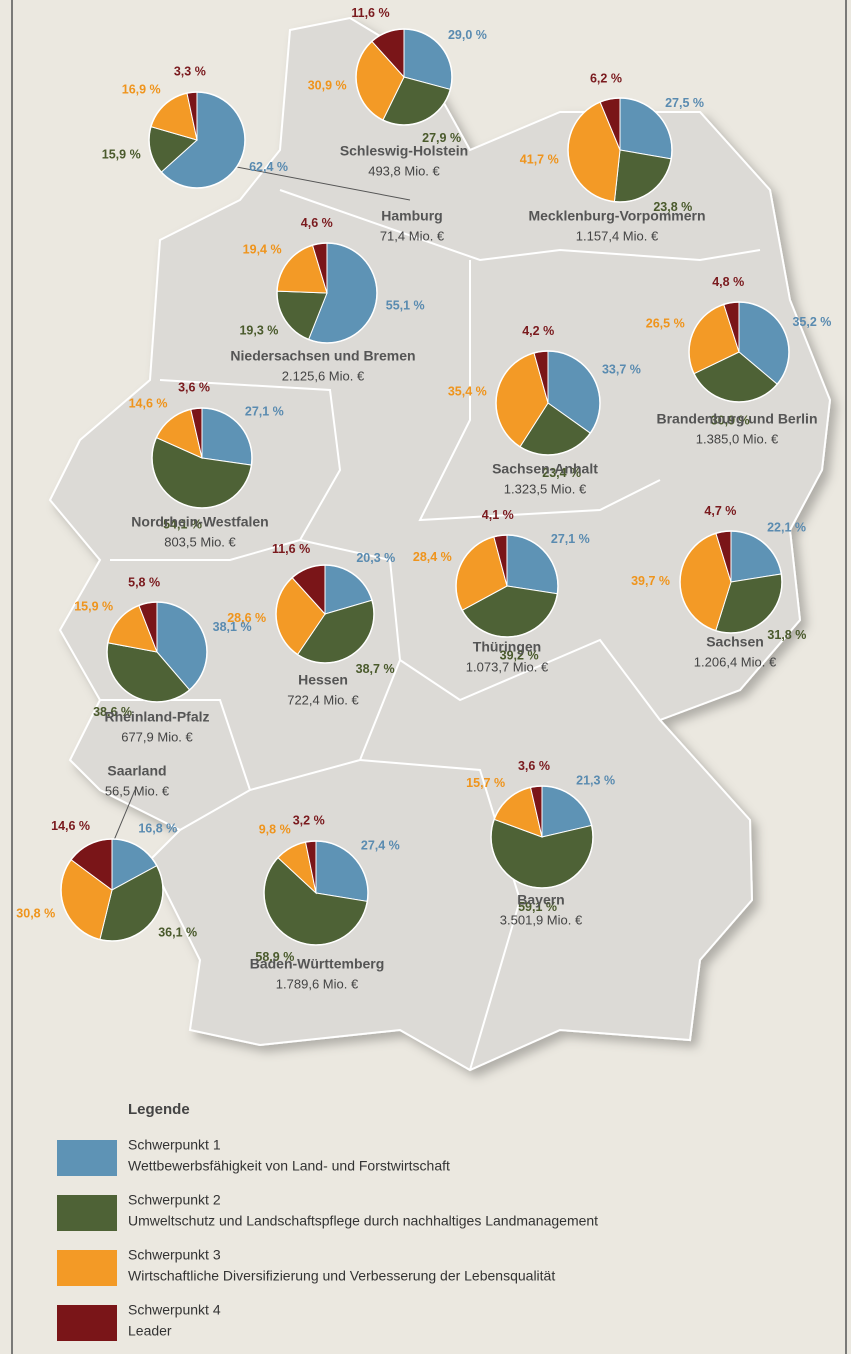 This screenshot has width=851, height=1354. I want to click on region-name: Thüringen, so click(507, 647).